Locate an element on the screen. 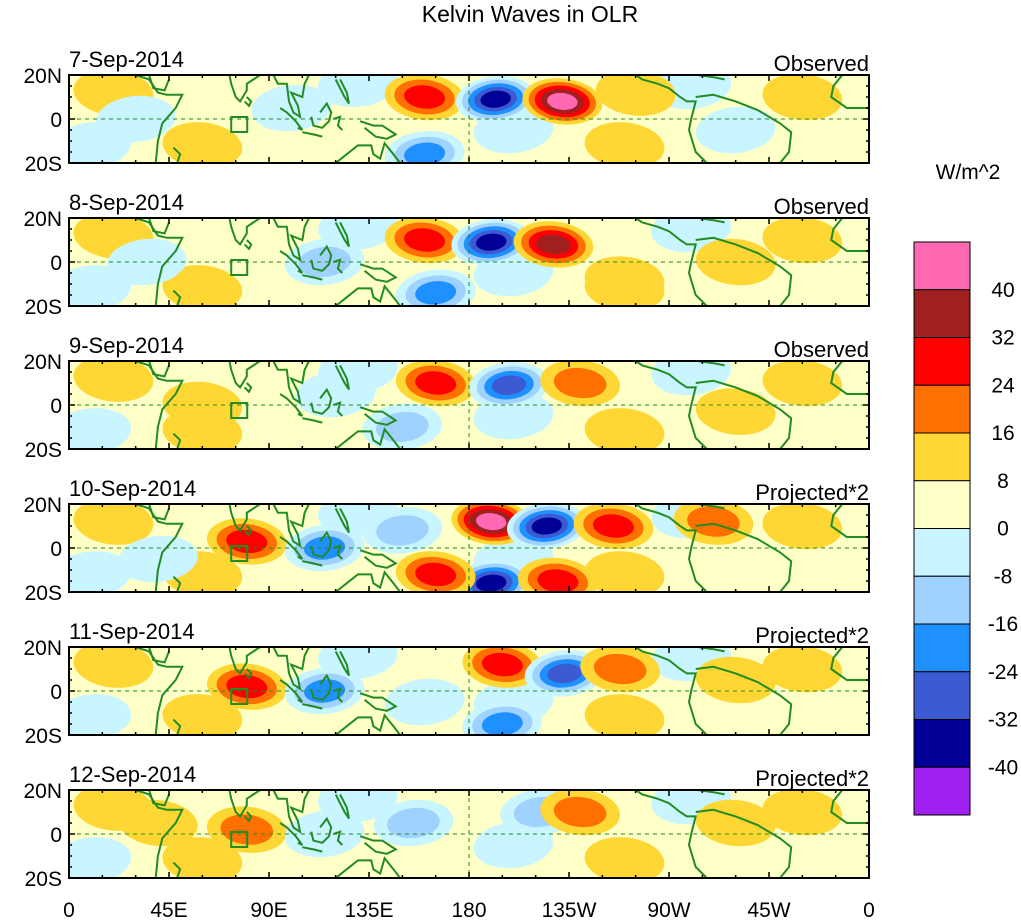 This screenshot has width=1021, height=922. colorbar-level-label: -40 is located at coordinates (1003, 767).